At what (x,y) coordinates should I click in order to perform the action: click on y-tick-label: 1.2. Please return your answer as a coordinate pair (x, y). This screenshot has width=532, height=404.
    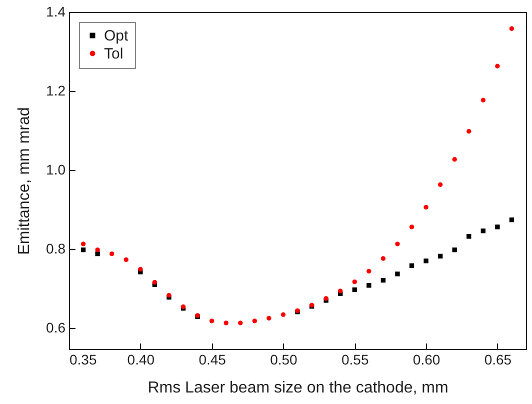
    Looking at the image, I should click on (56, 90).